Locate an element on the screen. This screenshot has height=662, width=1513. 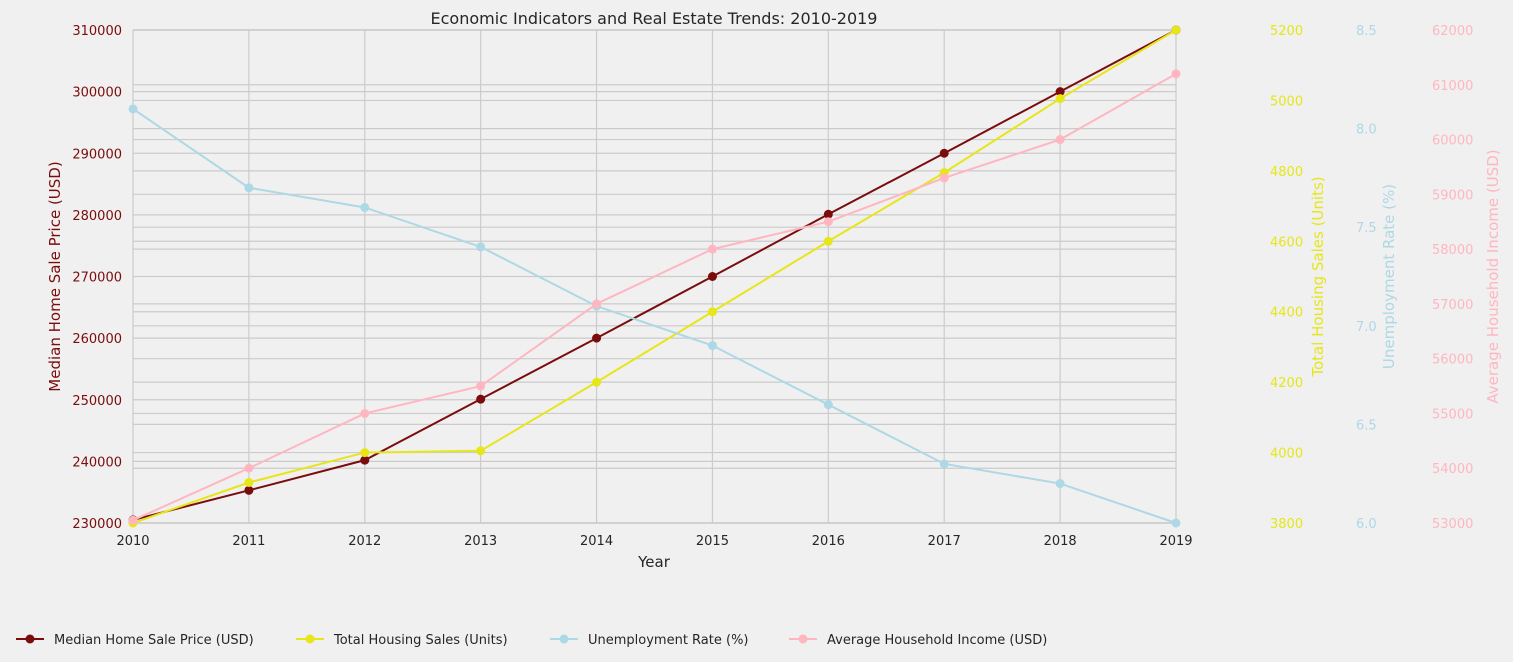
y-axis-label: Total Housing Sales (Units) is located at coordinates (1318, 276).